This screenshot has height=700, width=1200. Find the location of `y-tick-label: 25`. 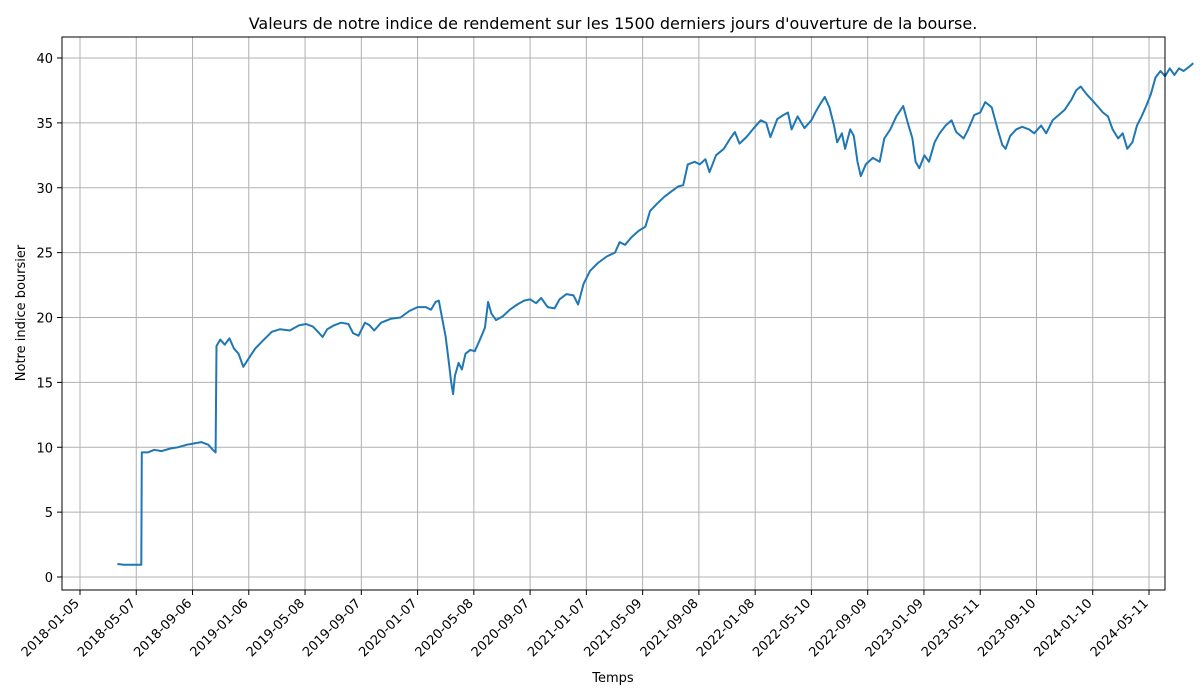

y-tick-label: 25 is located at coordinates (44, 254).